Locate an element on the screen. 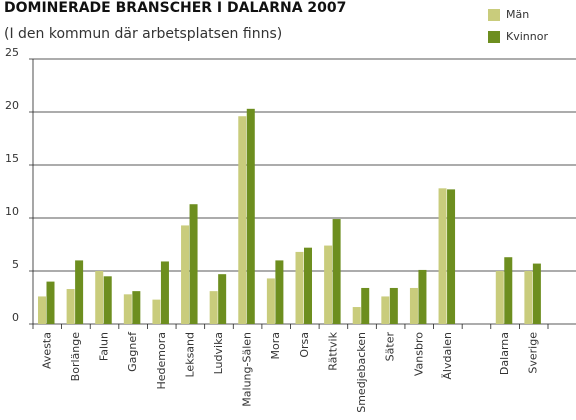  x-tick-label: Rättvik is located at coordinates (332, 350).